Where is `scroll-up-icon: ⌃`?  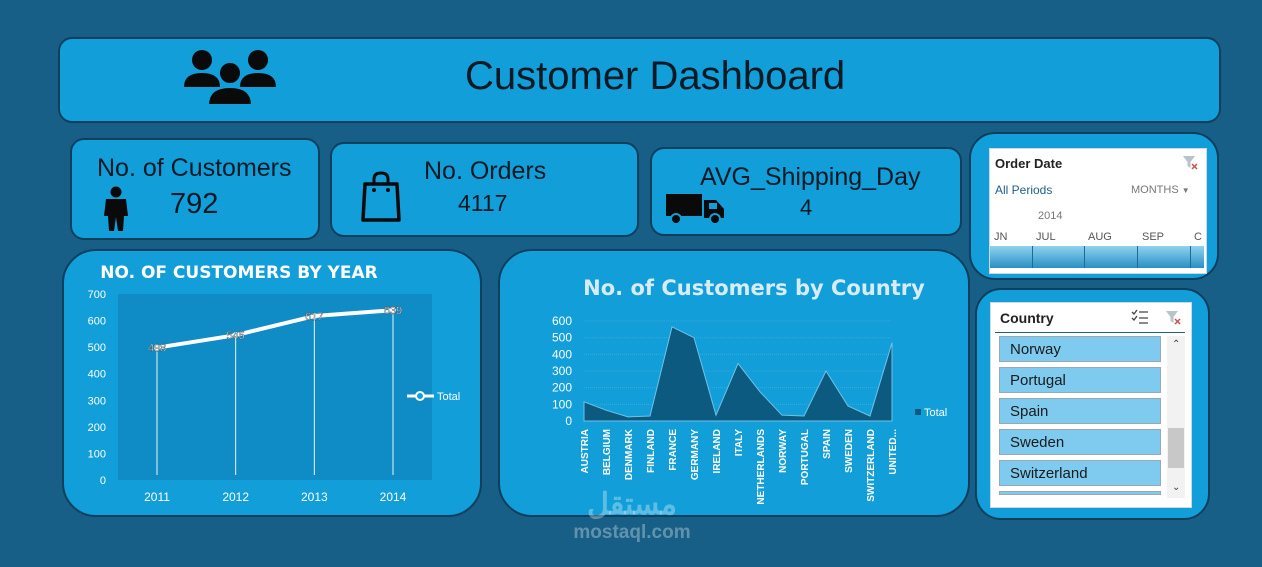 scroll-up-icon: ⌃ is located at coordinates (1176, 344).